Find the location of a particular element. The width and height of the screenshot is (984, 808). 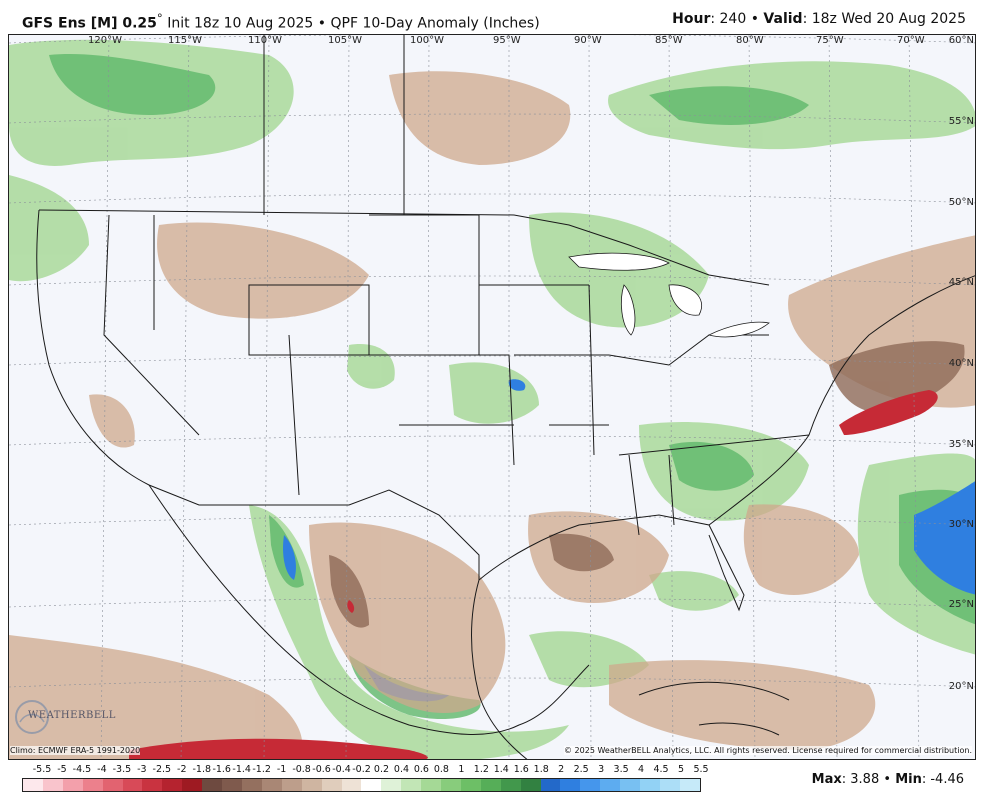

lon-label: 105°W is located at coordinates (345, 40).